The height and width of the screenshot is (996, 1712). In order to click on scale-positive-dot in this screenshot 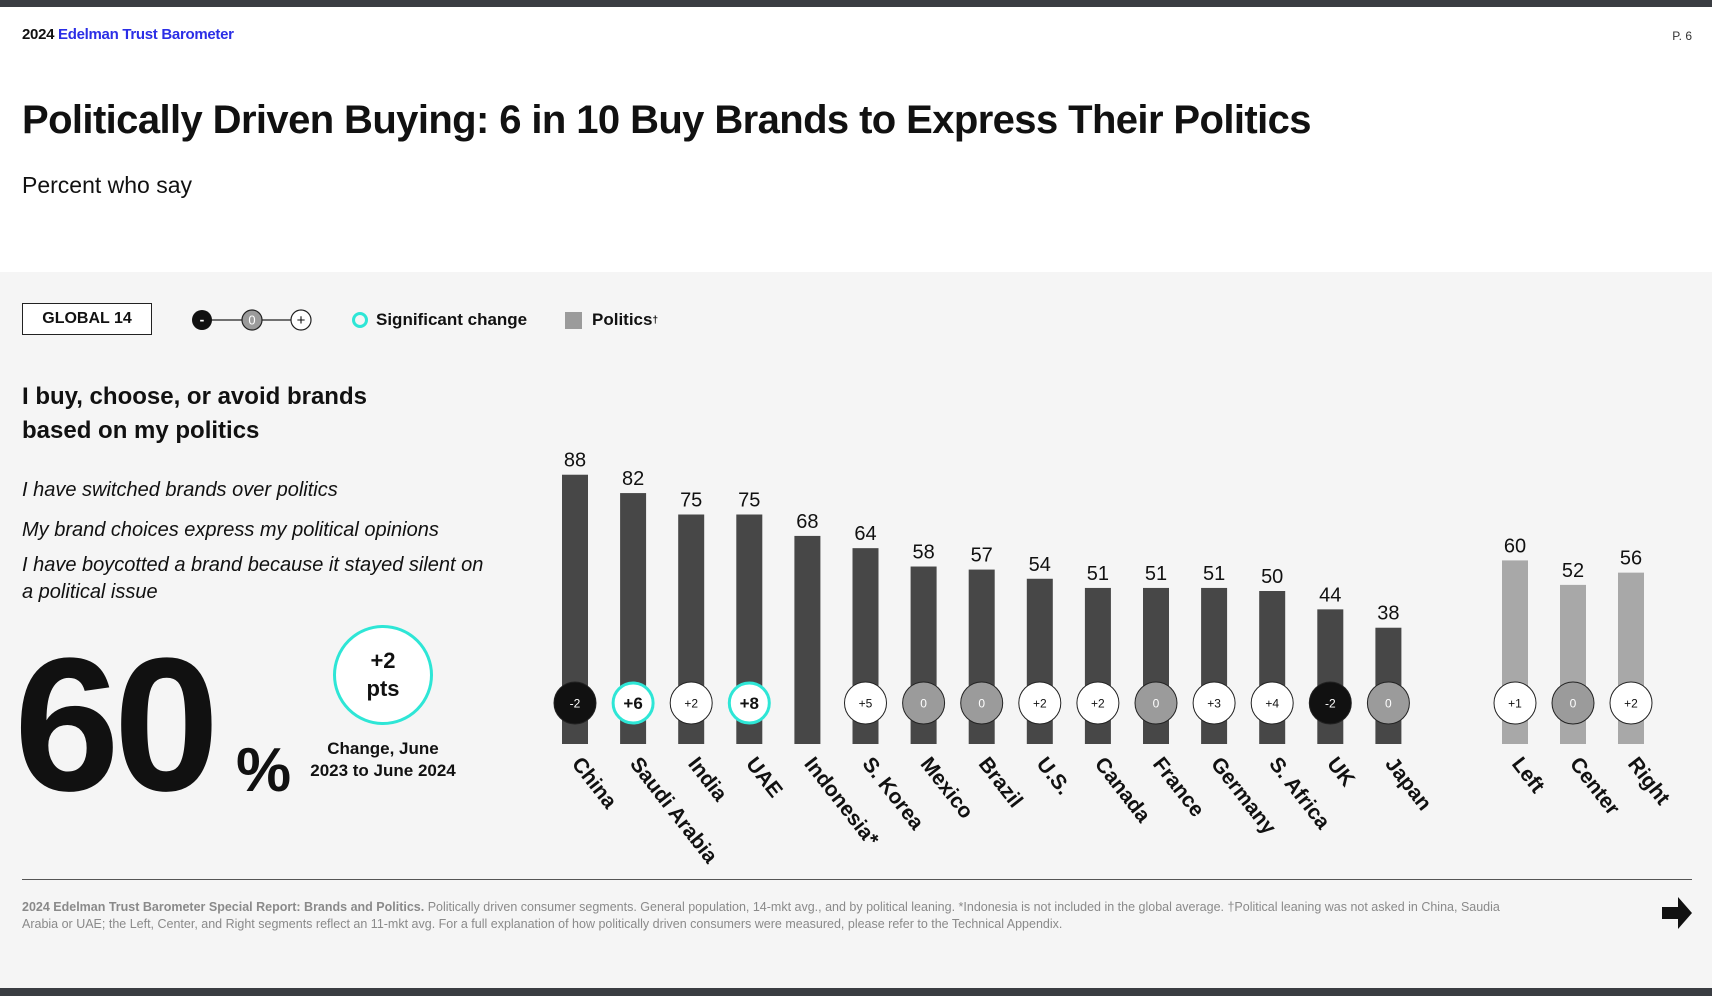, I will do `click(301, 320)`.